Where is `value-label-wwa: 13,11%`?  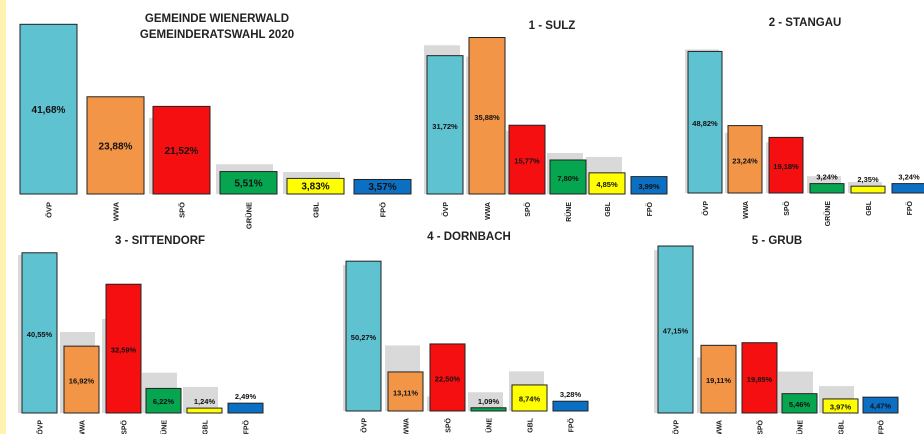 value-label-wwa: 13,11% is located at coordinates (405, 392).